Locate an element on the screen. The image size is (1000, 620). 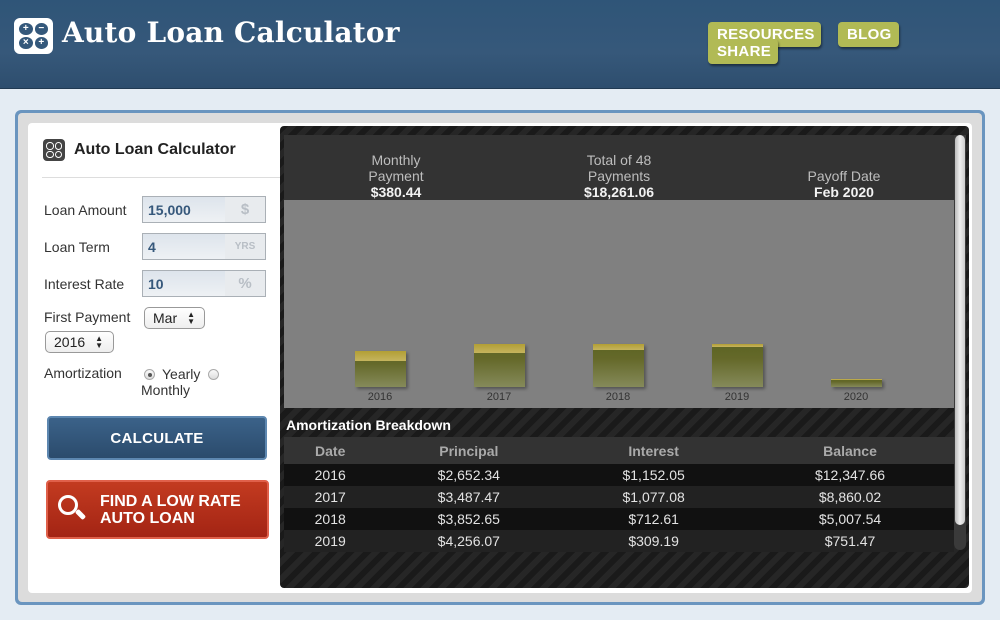
scrollbar-thumb is located at coordinates (960, 330).